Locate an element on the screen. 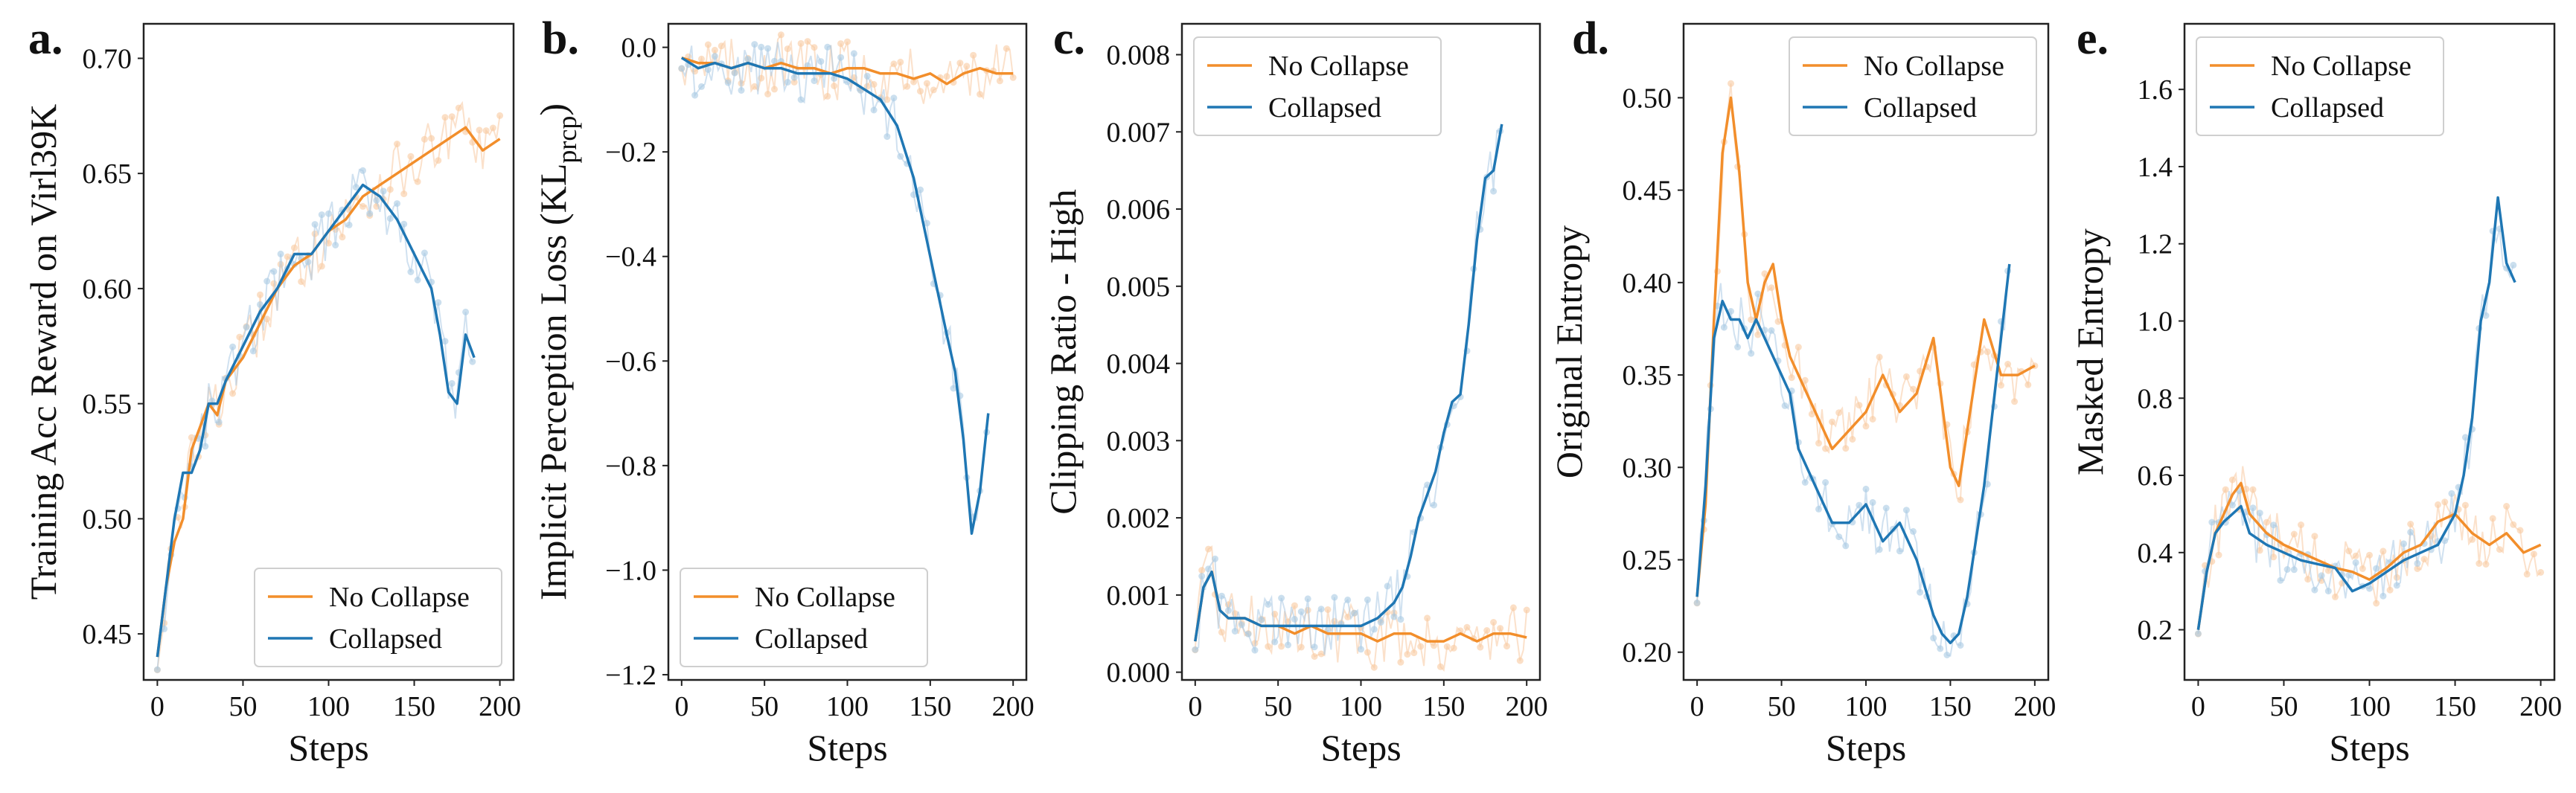 The image size is (2576, 793). y-tick-label: 0.25 is located at coordinates (1647, 561).